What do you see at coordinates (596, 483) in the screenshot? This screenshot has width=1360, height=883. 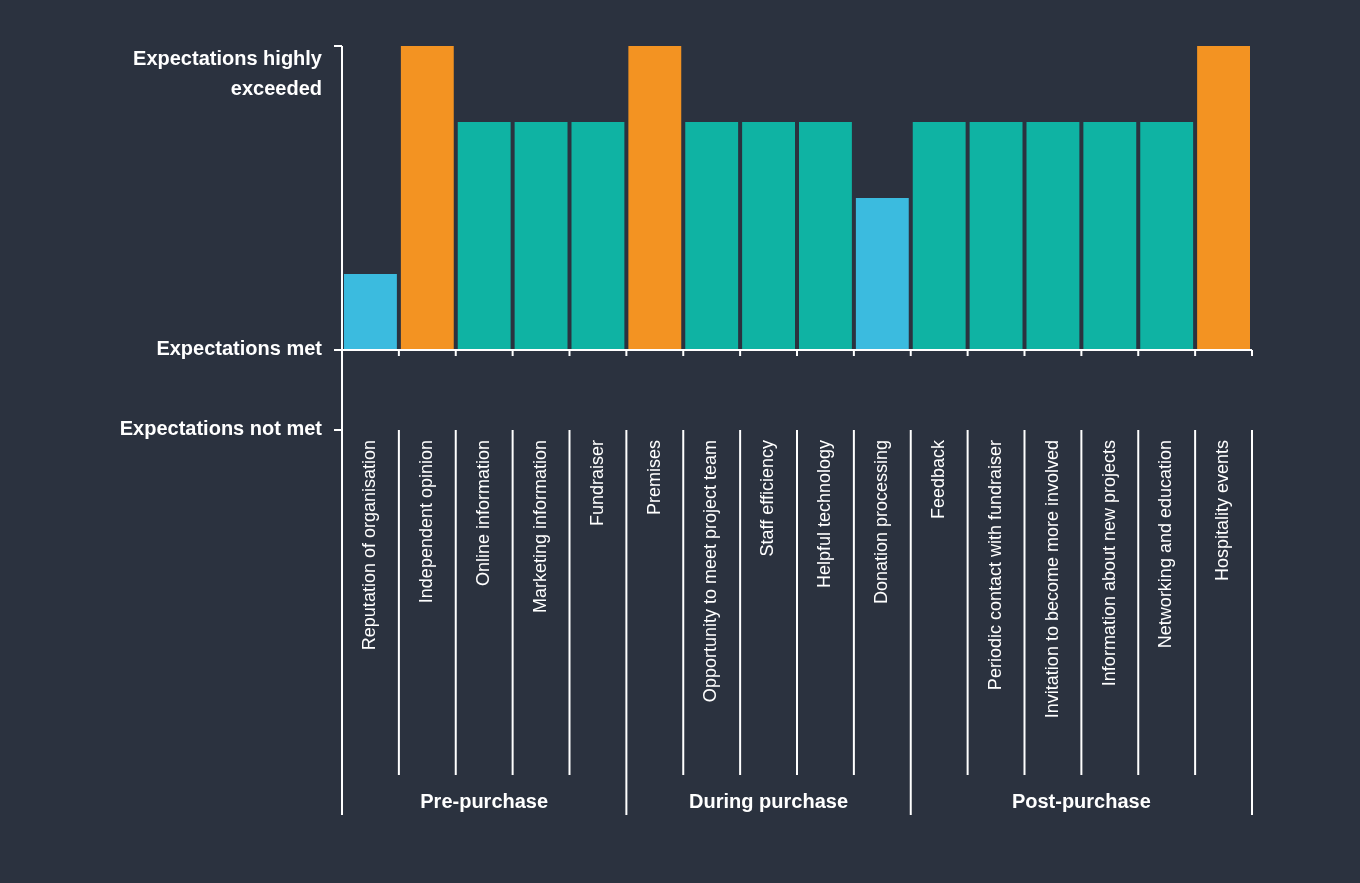 I see `x-tick-label: Fundraiser` at bounding box center [596, 483].